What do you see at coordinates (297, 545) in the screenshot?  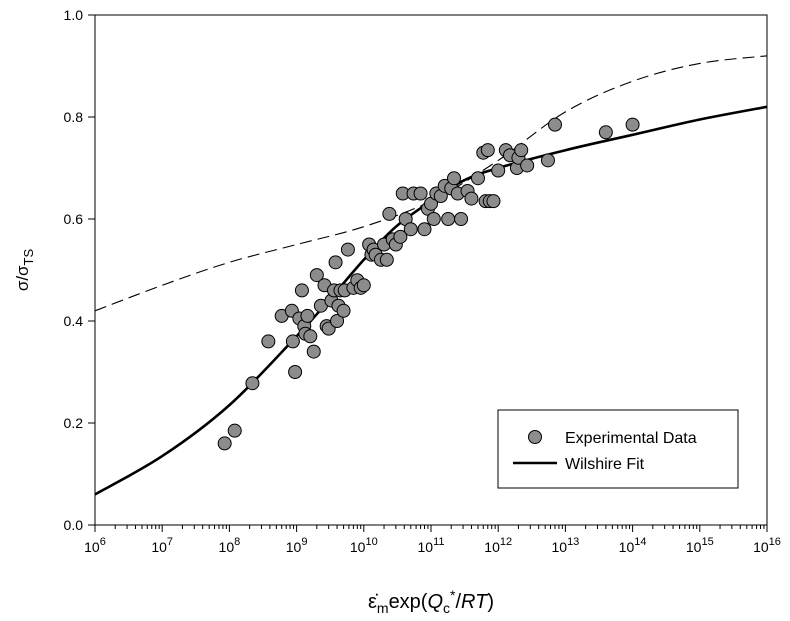 I see `x-tick-label: 10⁹` at bounding box center [297, 545].